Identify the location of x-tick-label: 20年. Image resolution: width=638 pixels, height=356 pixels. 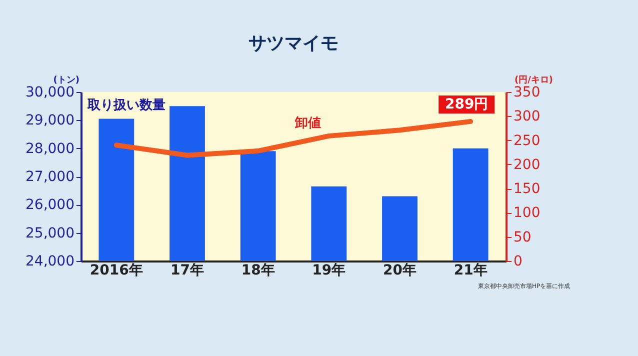
(399, 270).